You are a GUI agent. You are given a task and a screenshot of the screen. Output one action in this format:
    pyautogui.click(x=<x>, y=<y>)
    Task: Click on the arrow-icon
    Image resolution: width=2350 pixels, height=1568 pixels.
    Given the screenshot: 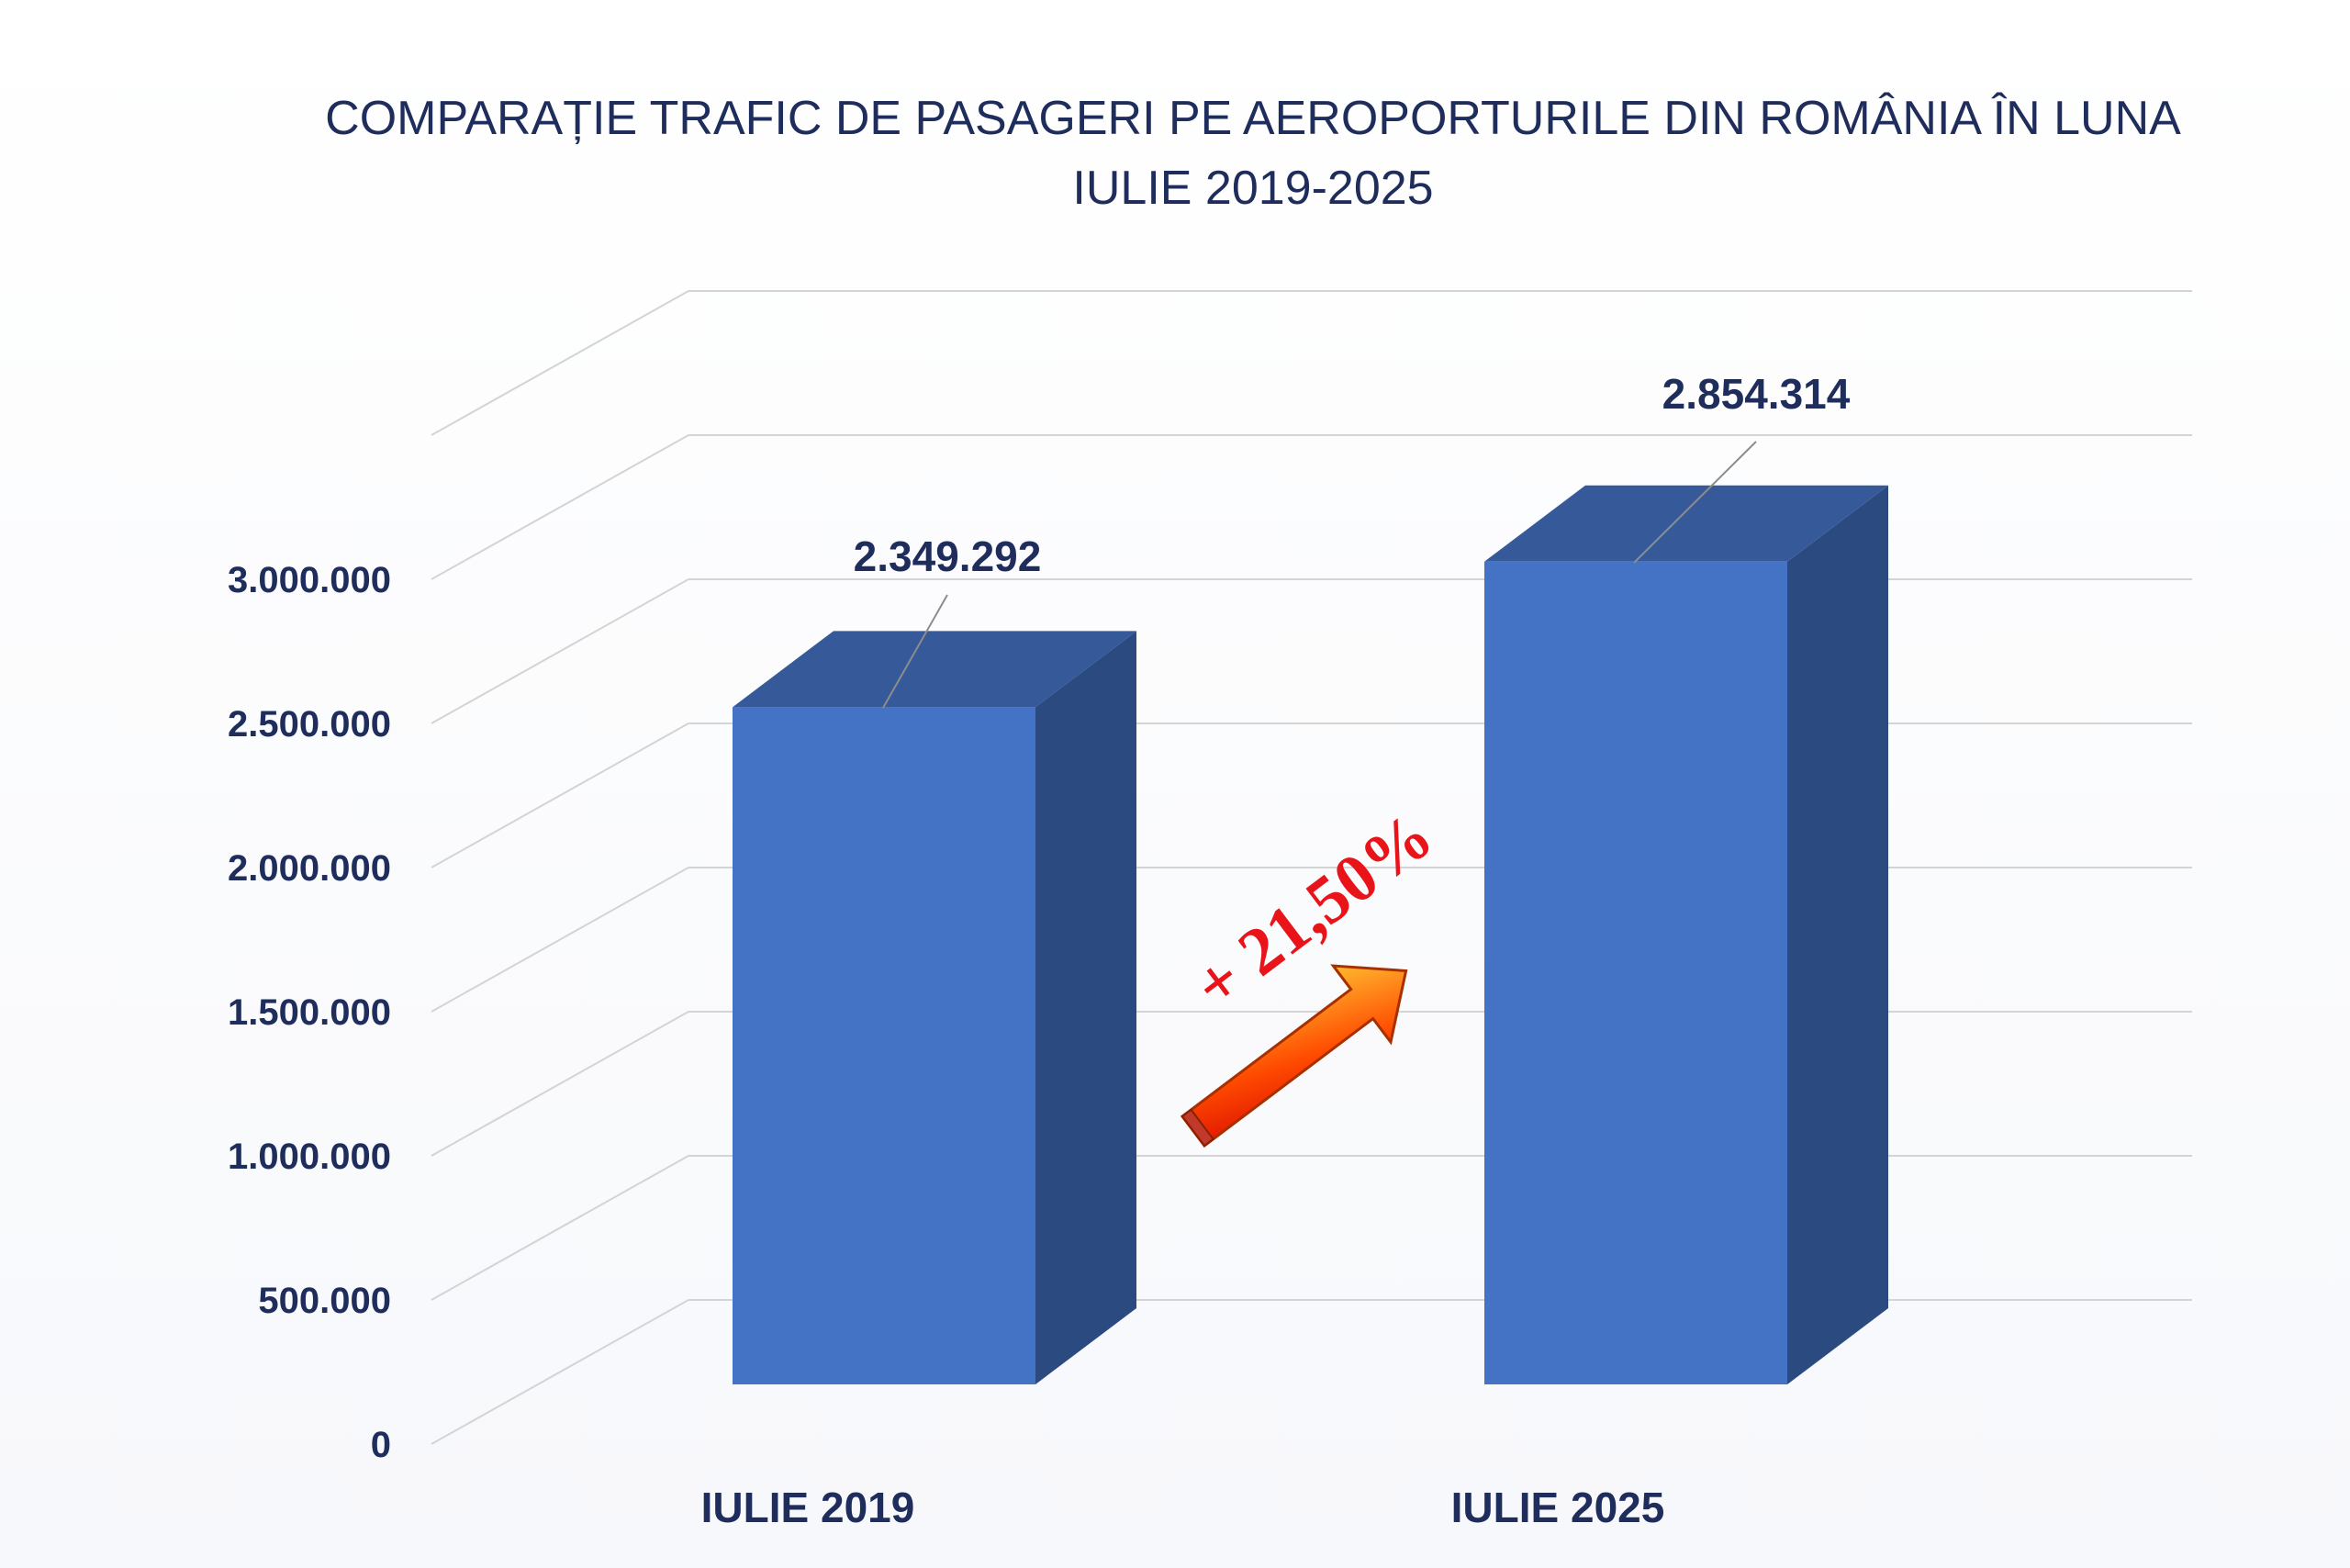 What is the action you would take?
    pyautogui.click(x=1294, y=1056)
    